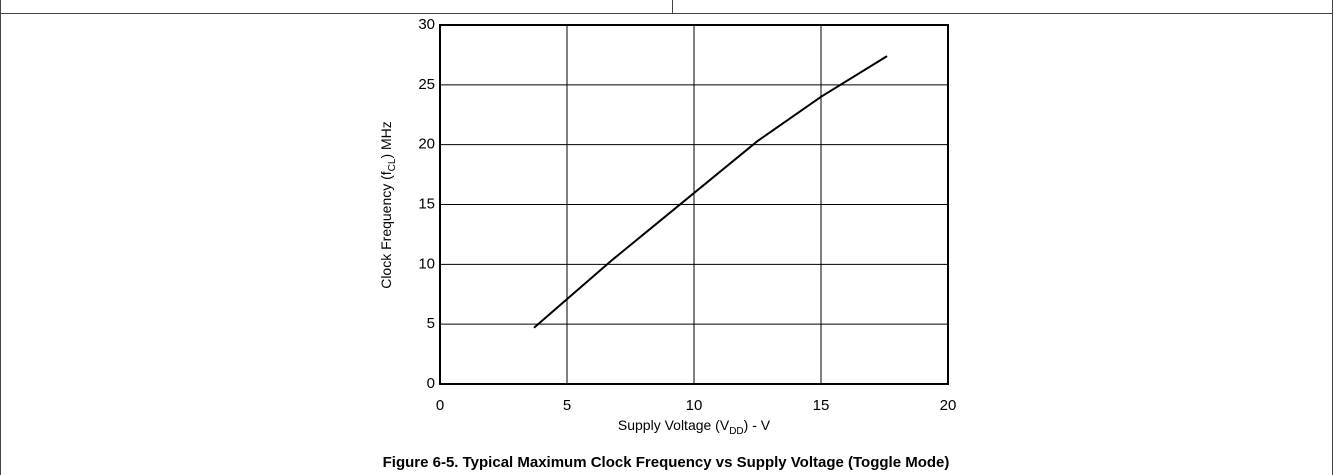  I want to click on y-tick-label: 0, so click(431, 383).